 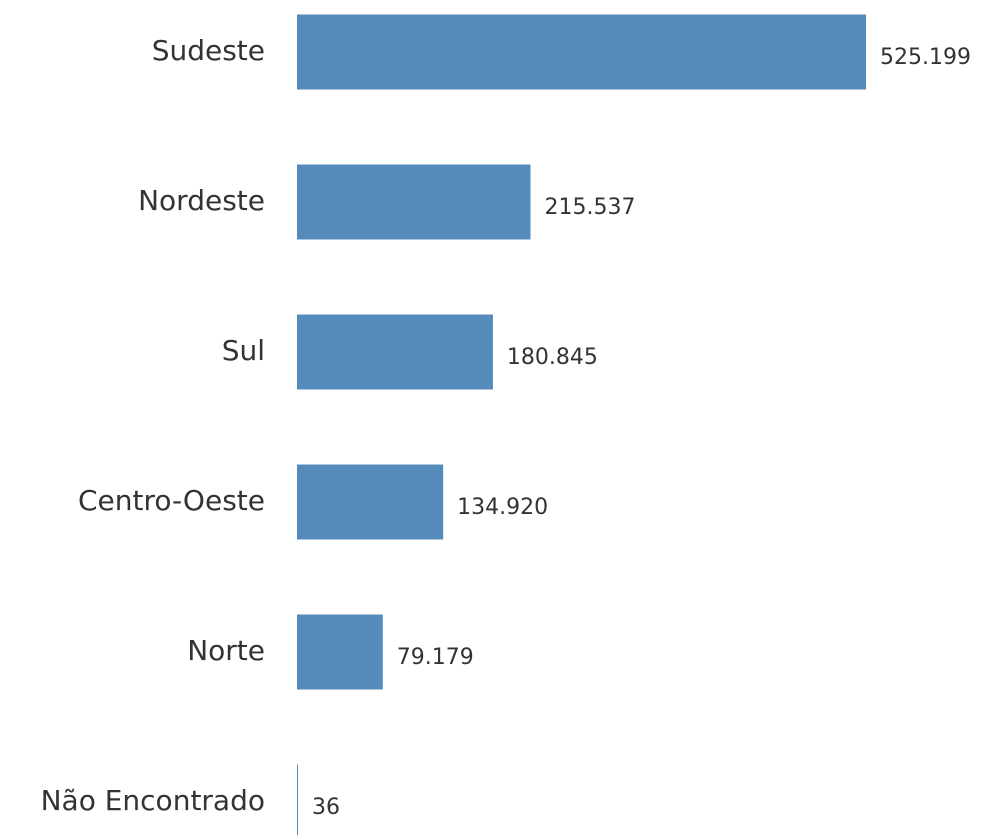 What do you see at coordinates (326, 807) in the screenshot?
I see `value-label: 36` at bounding box center [326, 807].